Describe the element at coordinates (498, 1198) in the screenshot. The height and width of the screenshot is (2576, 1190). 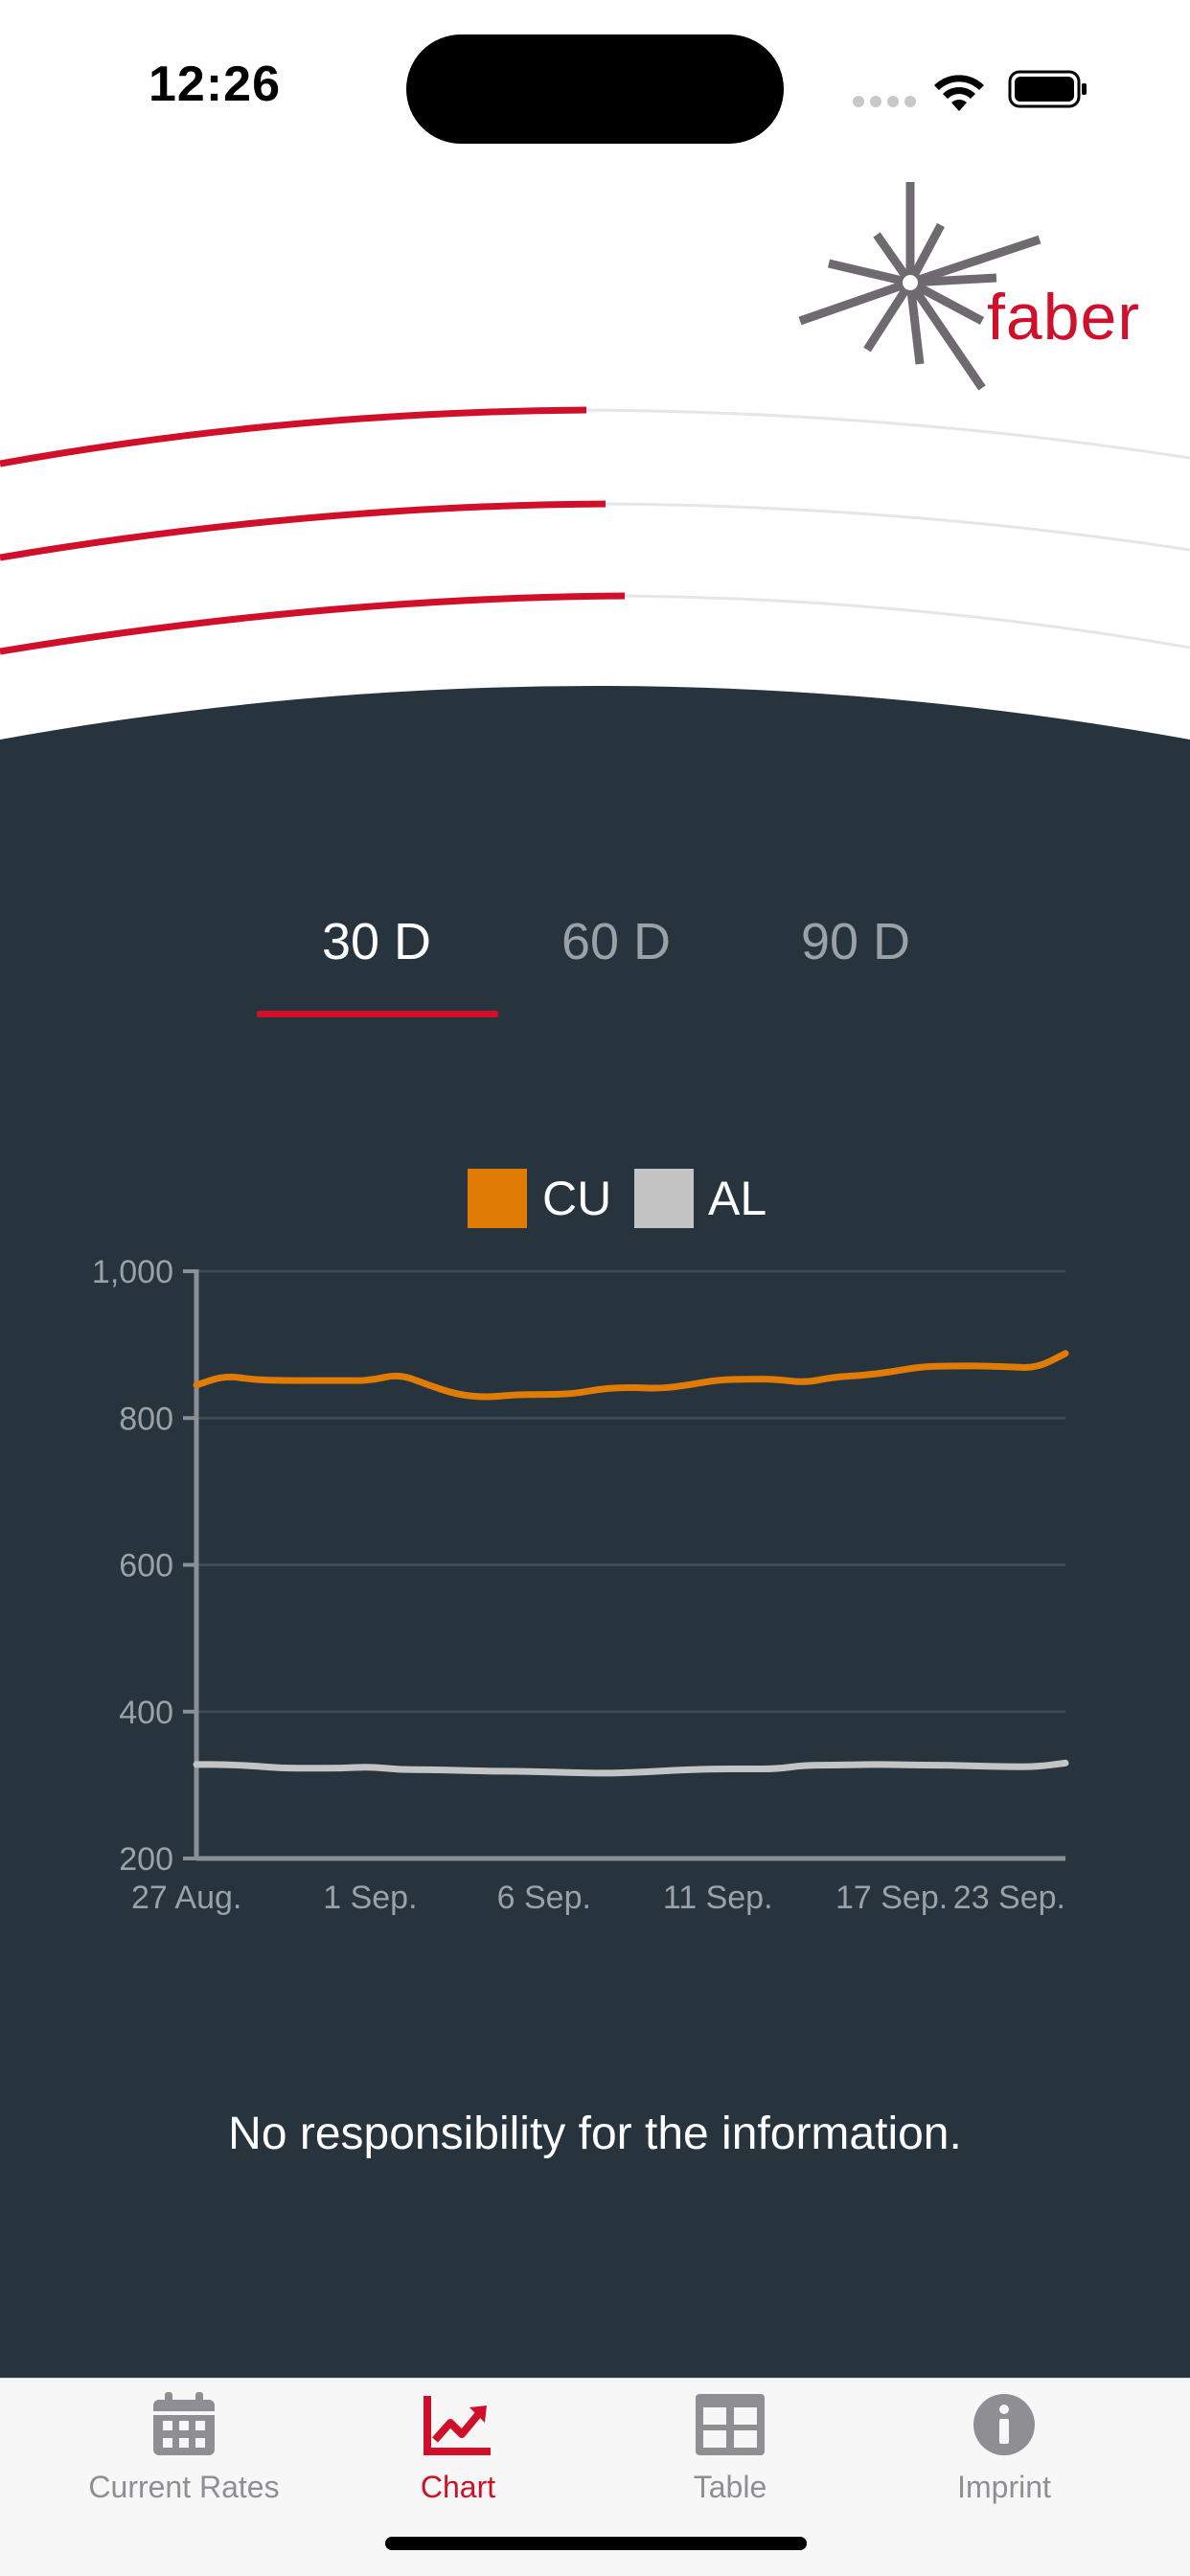
I see `legend-cu-swatch` at that location.